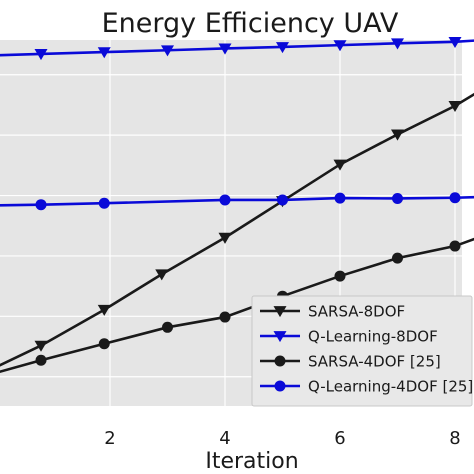  Describe the element at coordinates (224, 438) in the screenshot. I see `x-tick-label: 4` at that location.